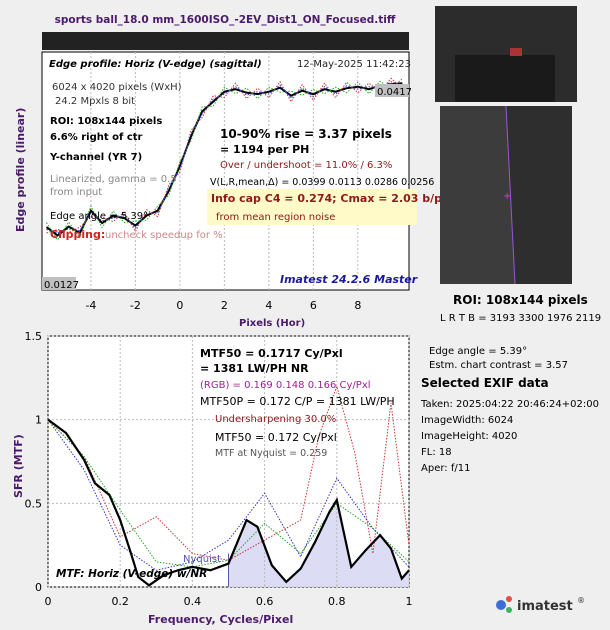 The width and height of the screenshot is (610, 630). What do you see at coordinates (520, 318) in the screenshot?
I see `roi-coords: L R T B = 3193 3300 1976 2119` at bounding box center [520, 318].